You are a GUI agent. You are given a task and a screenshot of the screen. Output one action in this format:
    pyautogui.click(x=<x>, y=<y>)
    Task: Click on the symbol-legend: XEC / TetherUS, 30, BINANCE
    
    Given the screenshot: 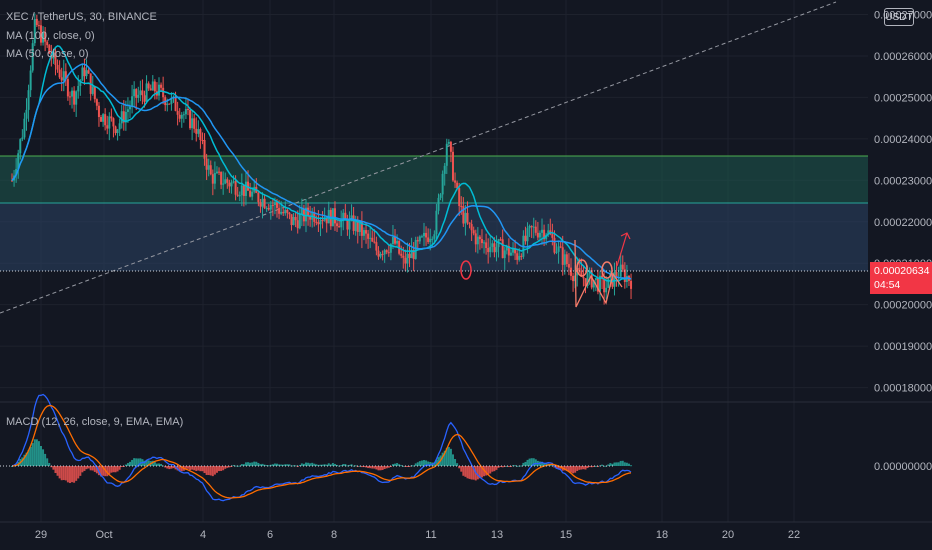 What is the action you would take?
    pyautogui.click(x=81, y=17)
    